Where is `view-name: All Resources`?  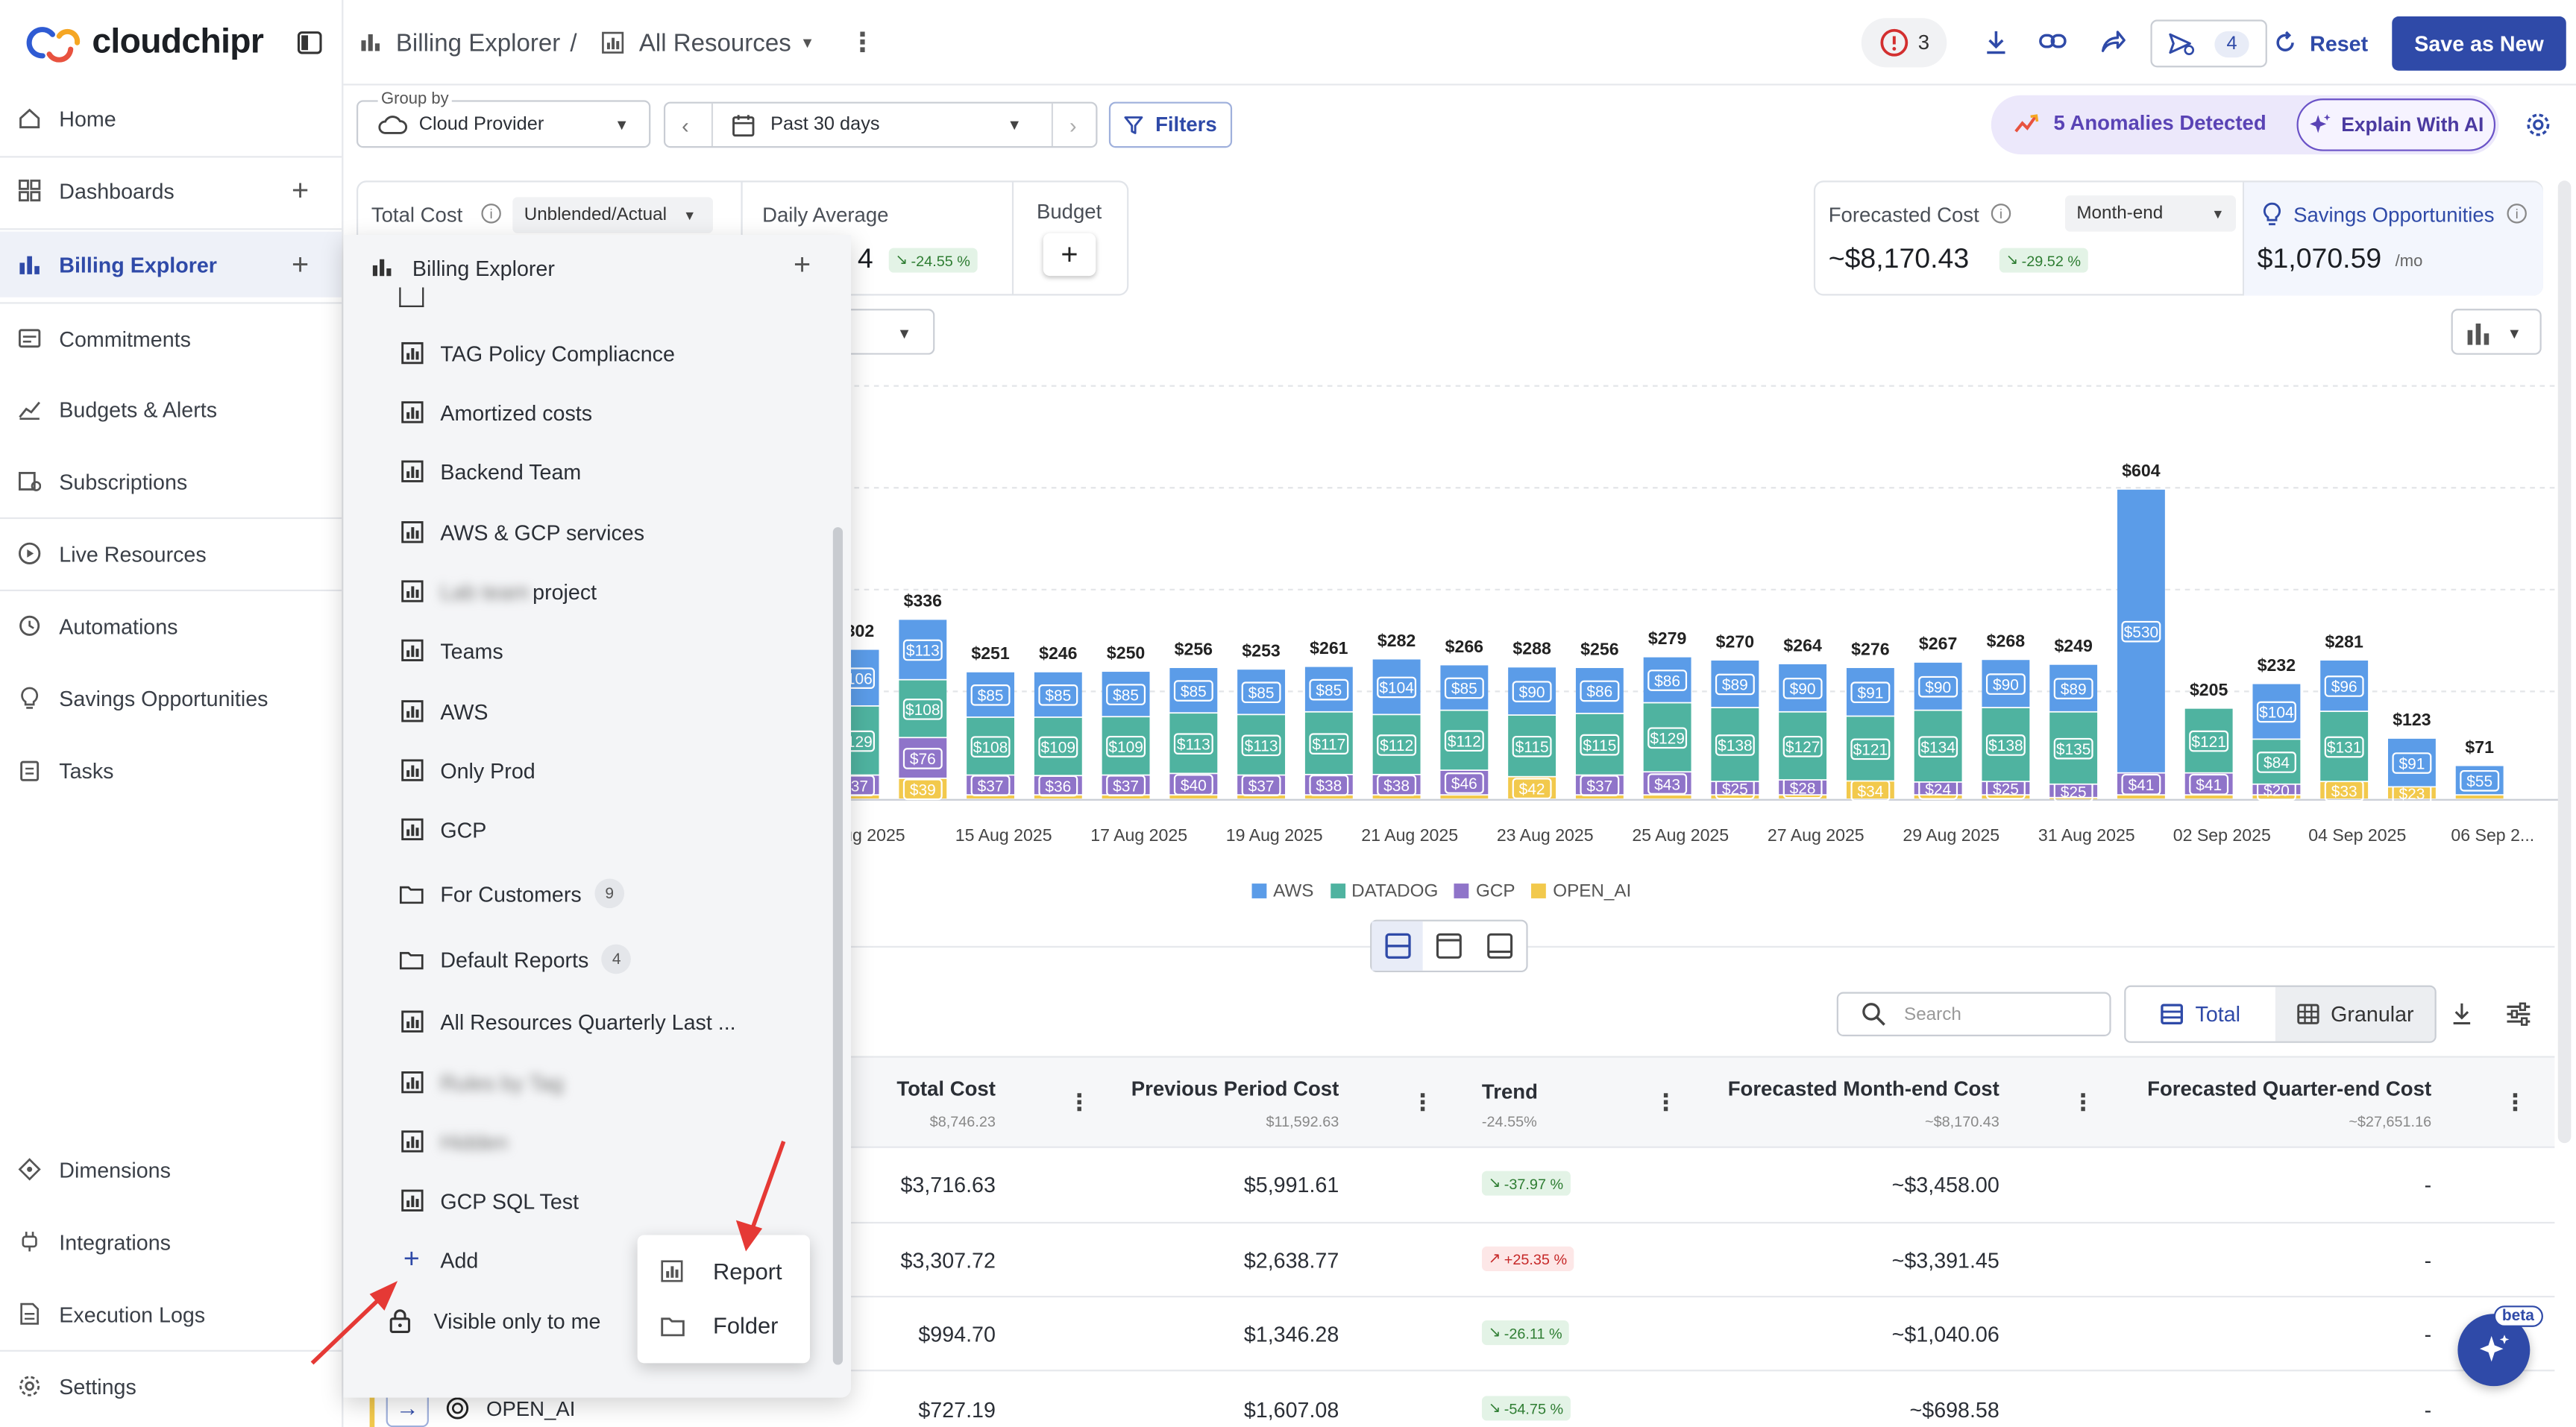 view-name: All Resources is located at coordinates (714, 43).